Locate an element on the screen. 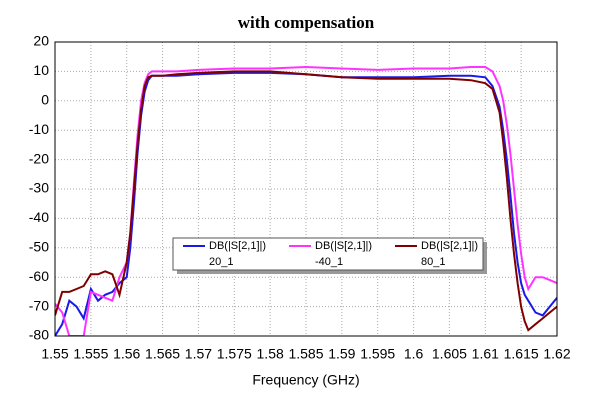  y-tick-label: -30 is located at coordinates (39, 188).